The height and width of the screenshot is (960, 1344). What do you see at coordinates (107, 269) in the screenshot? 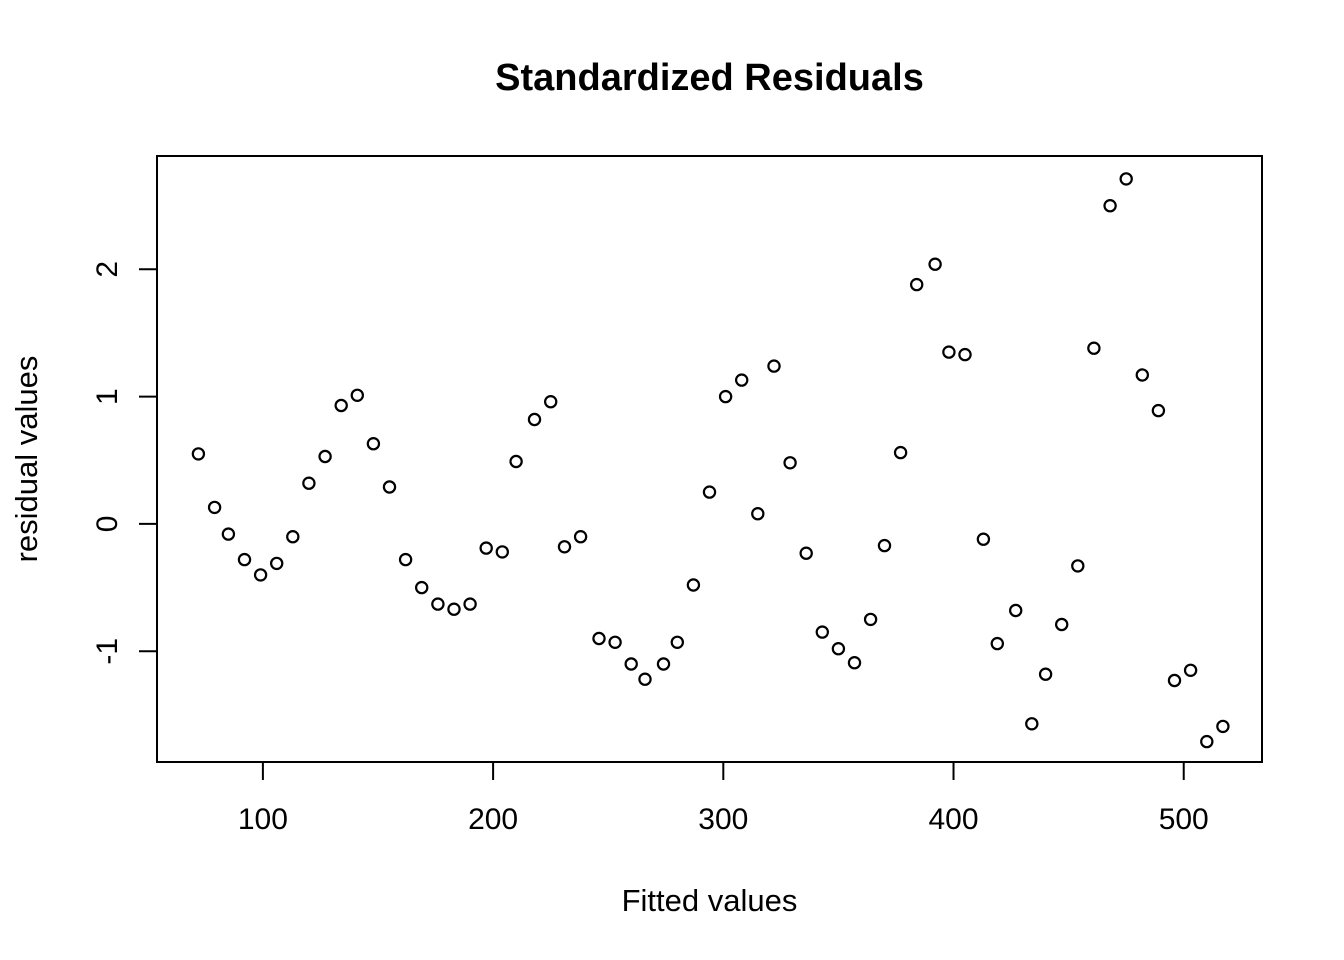
I see `y-tick-label: 2` at bounding box center [107, 269].